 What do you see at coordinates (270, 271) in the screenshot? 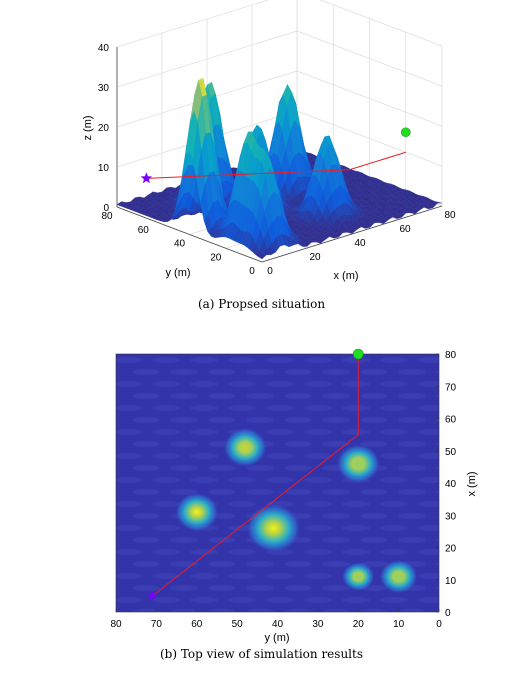
I see `x-tick-label: 0` at bounding box center [270, 271].